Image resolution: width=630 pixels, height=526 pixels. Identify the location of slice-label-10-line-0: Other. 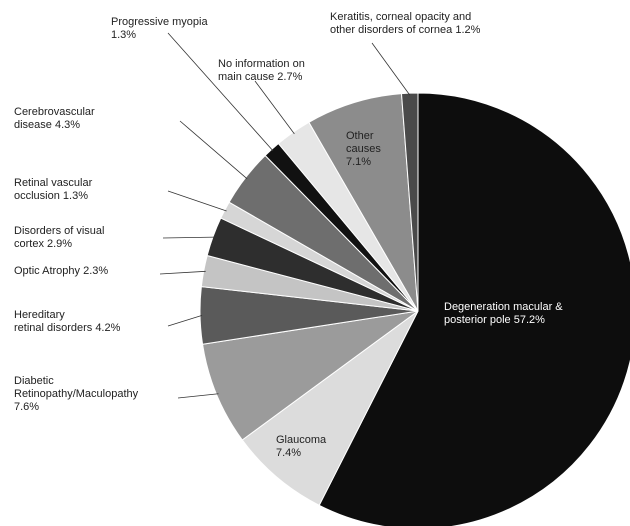
(360, 136).